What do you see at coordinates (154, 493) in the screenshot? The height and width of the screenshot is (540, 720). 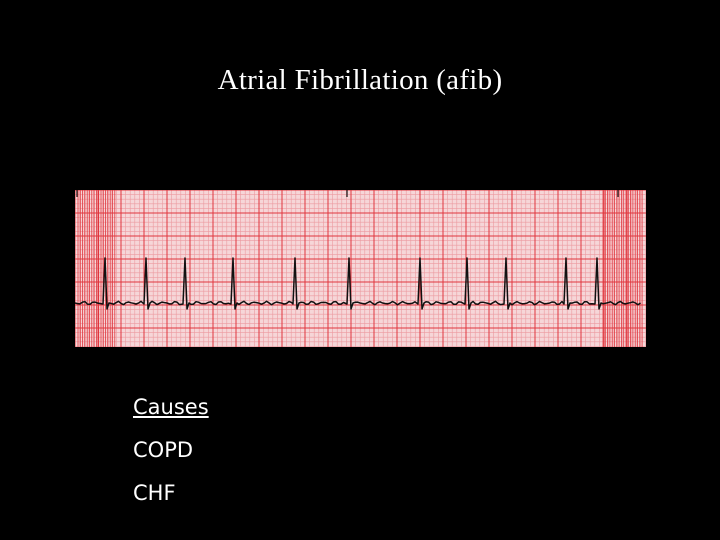 I see `cause-item-chf: CHF` at bounding box center [154, 493].